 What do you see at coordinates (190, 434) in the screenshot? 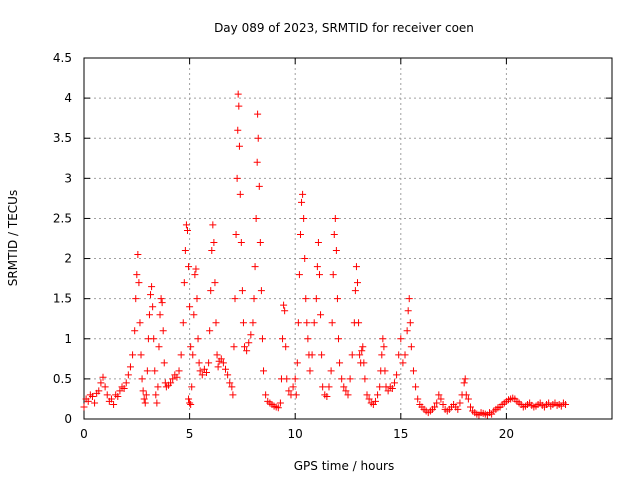
I see `x-tick-label: 5` at bounding box center [190, 434].